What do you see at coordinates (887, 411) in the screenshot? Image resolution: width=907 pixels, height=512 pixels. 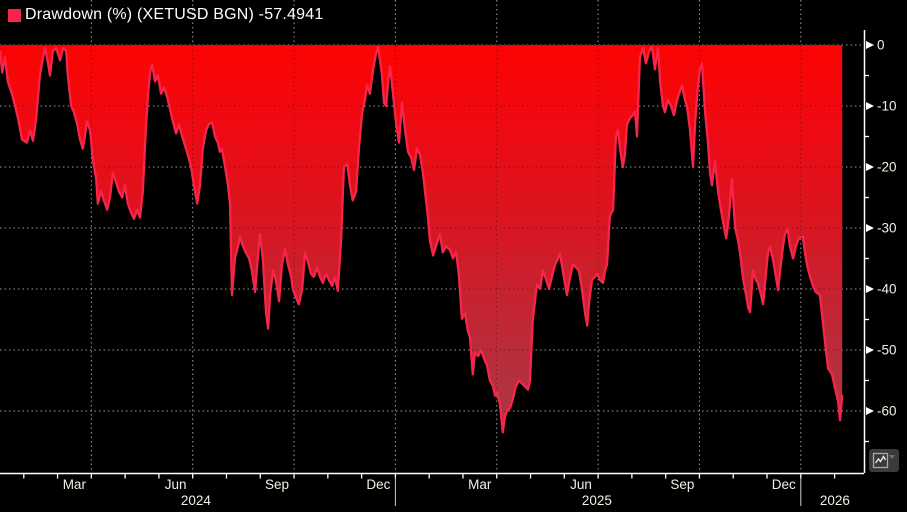 I see `y-axis-label: -60` at bounding box center [887, 411].